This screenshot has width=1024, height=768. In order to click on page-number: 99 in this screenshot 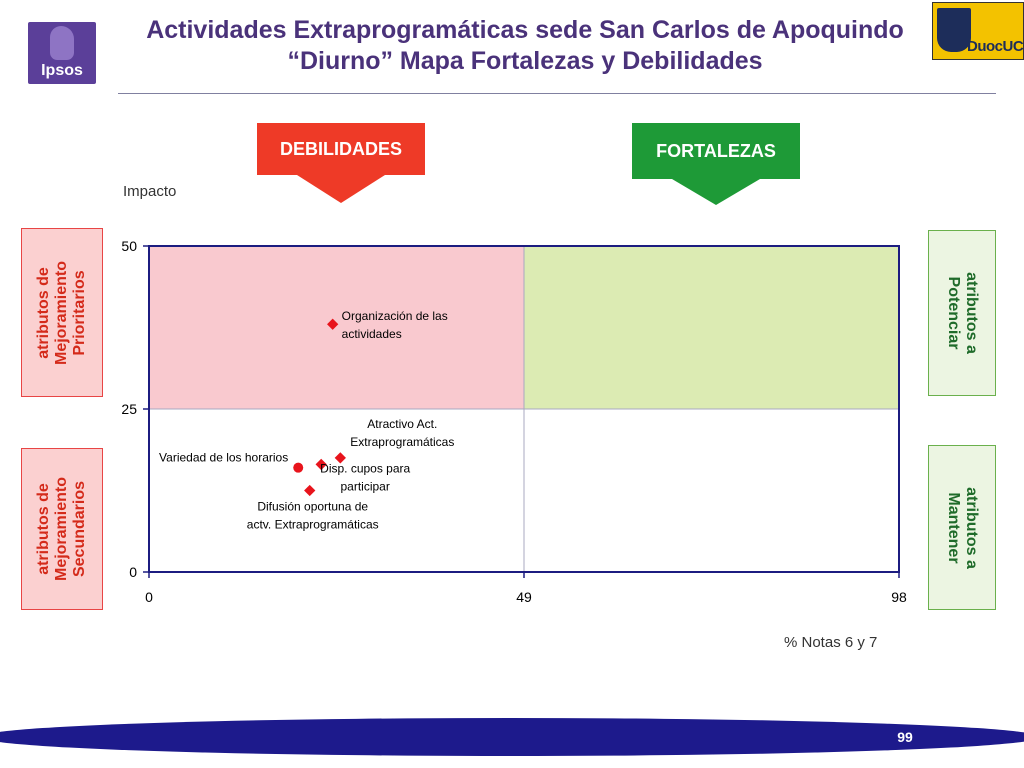, I will do `click(905, 737)`.